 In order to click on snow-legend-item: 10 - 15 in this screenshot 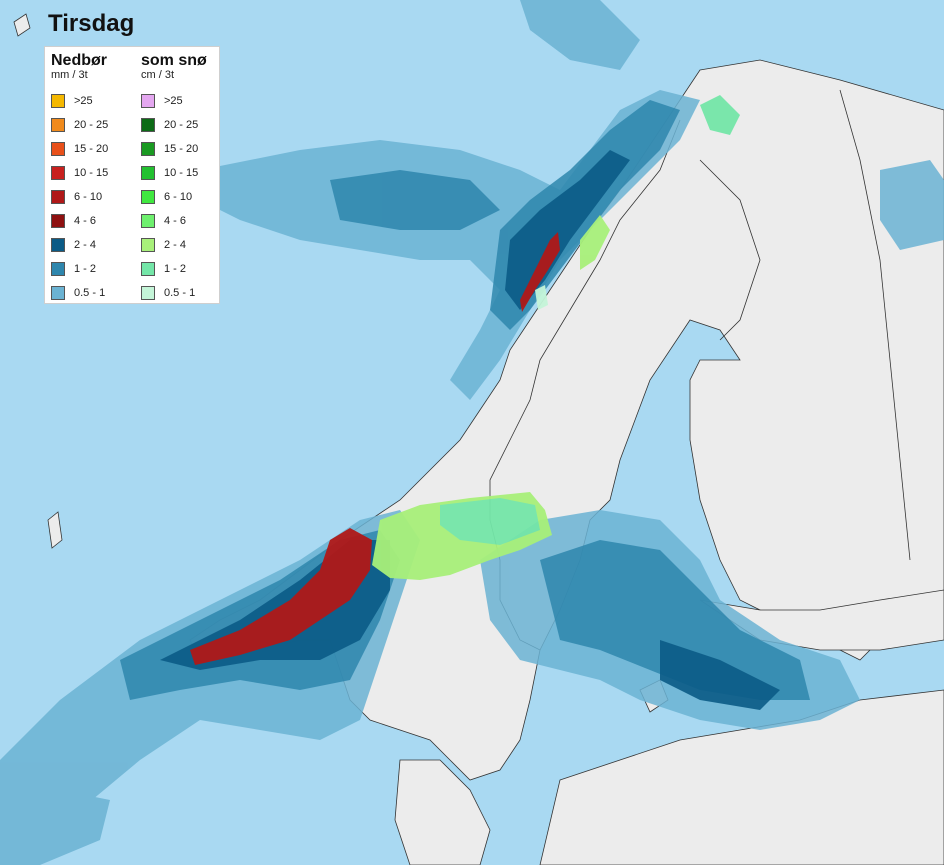, I will do `click(174, 173)`.